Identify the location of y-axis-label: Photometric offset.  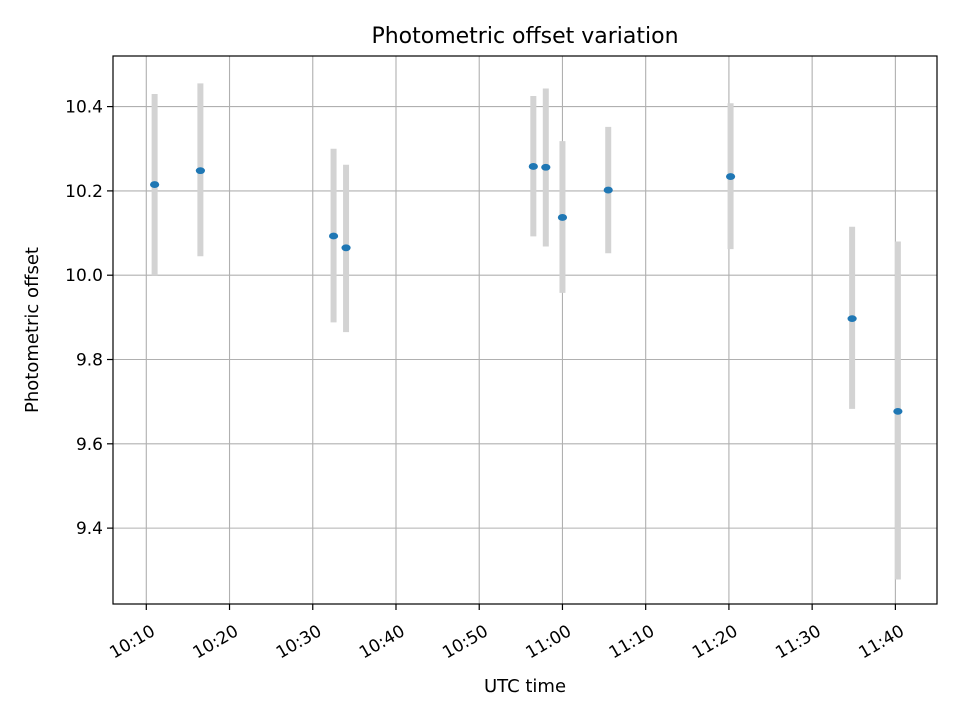
(32, 330).